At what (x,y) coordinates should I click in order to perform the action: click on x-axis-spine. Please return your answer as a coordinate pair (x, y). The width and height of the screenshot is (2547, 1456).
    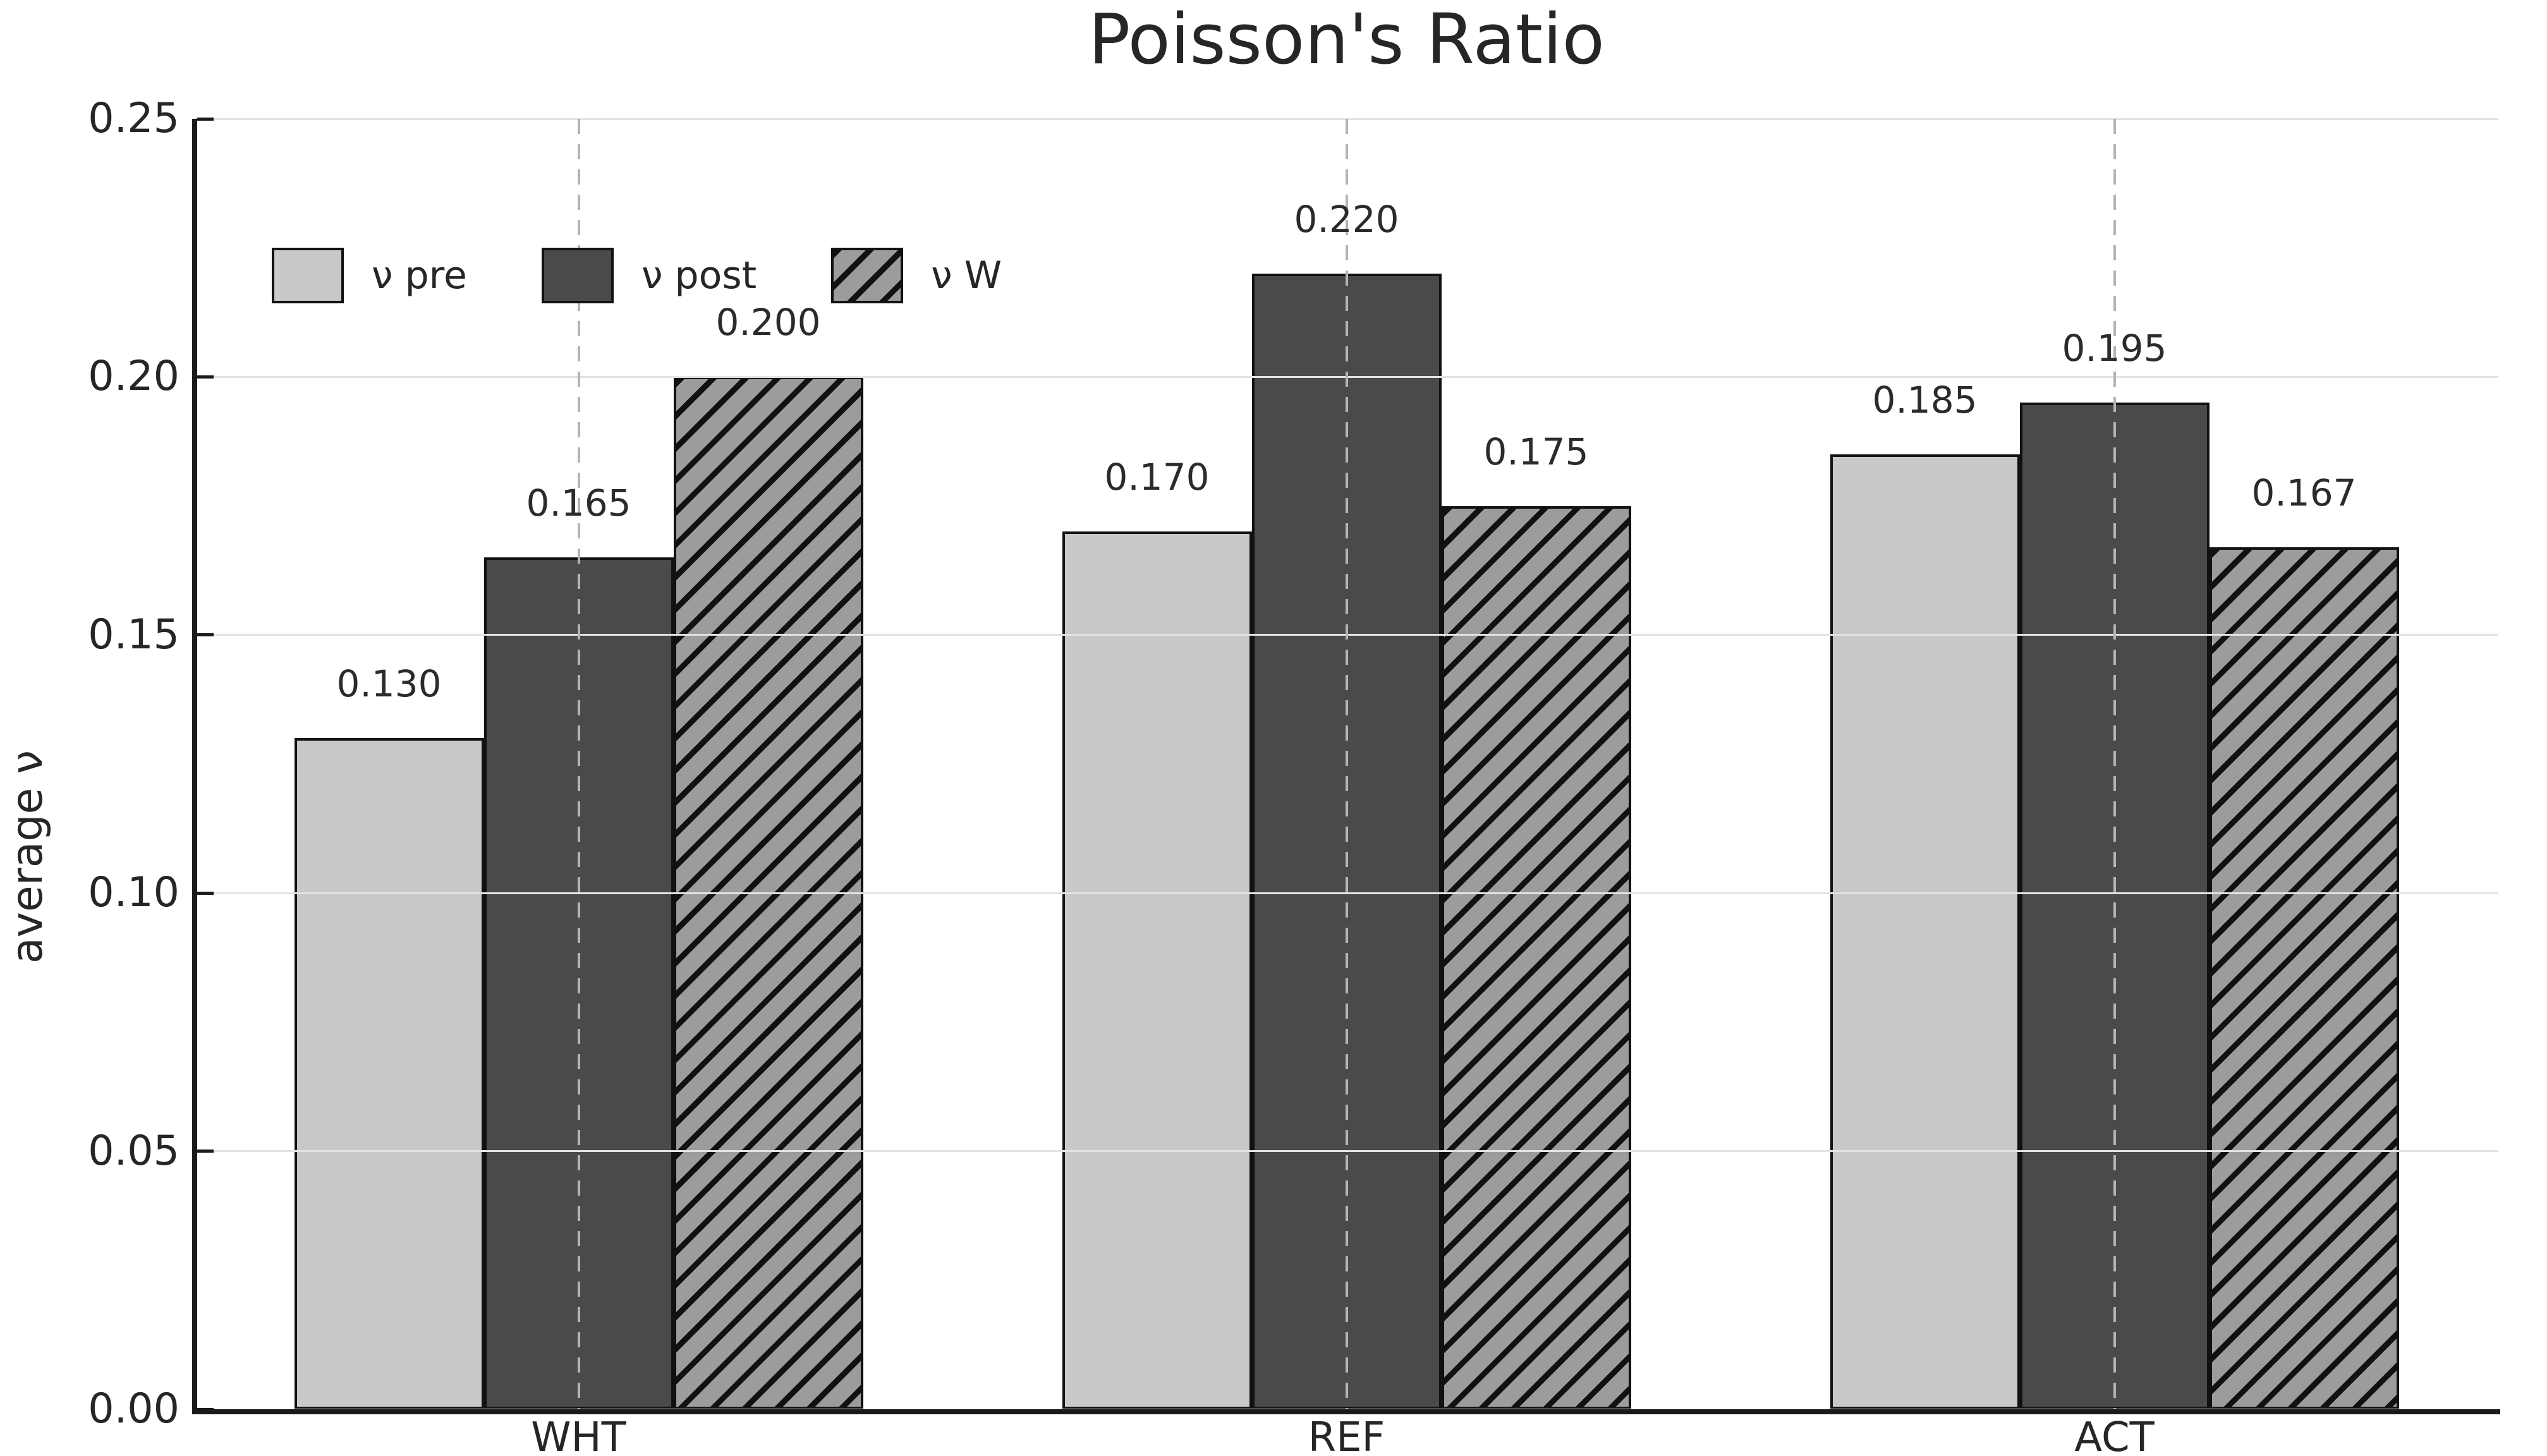
    Looking at the image, I should click on (1346, 1411).